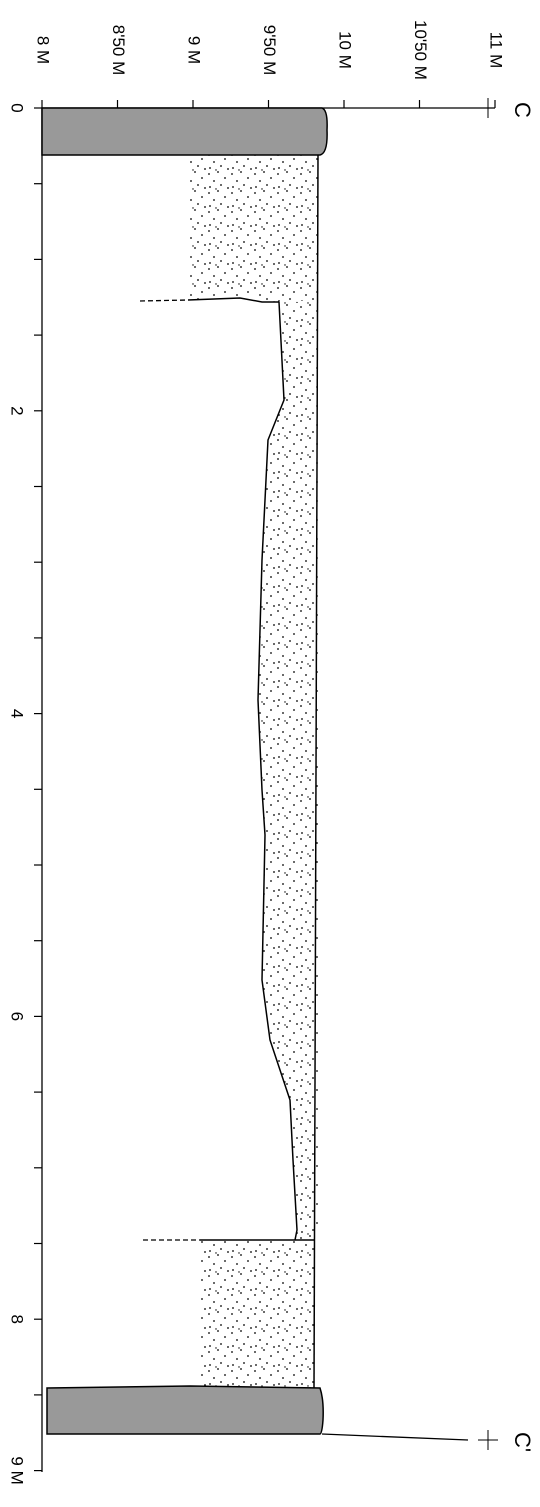 The height and width of the screenshot is (1507, 540). Describe the element at coordinates (316, 771) in the screenshot. I see `floor-line` at that location.